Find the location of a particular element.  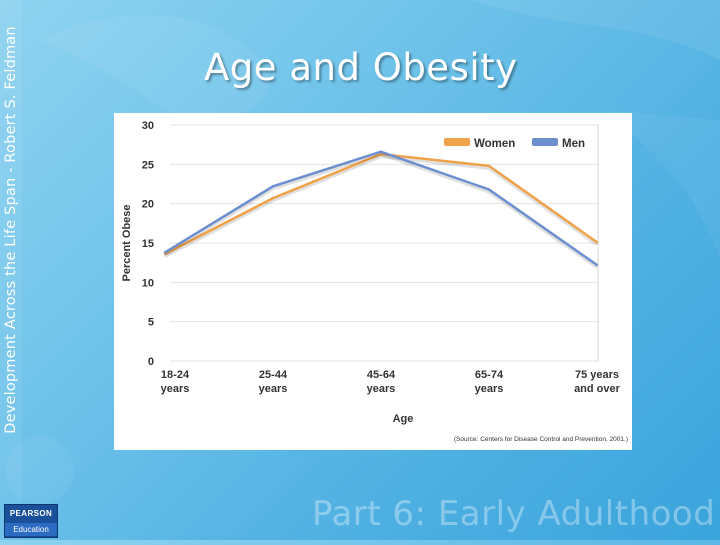

y-tick-label: 15 is located at coordinates (148, 244).